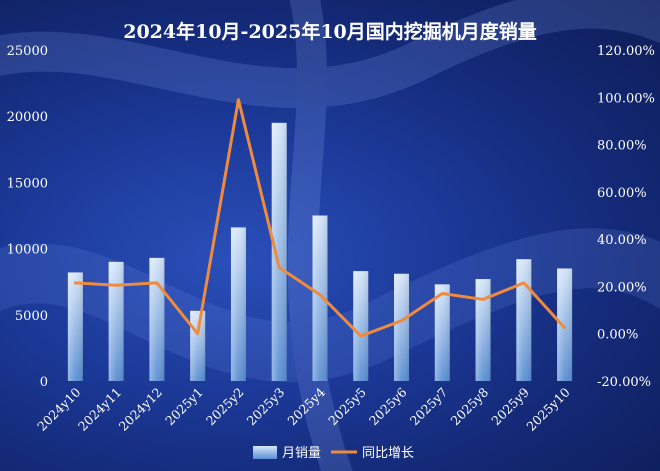 The width and height of the screenshot is (660, 471). Describe the element at coordinates (266, 406) in the screenshot. I see `x-axis-tick-label: 2025y3` at that location.